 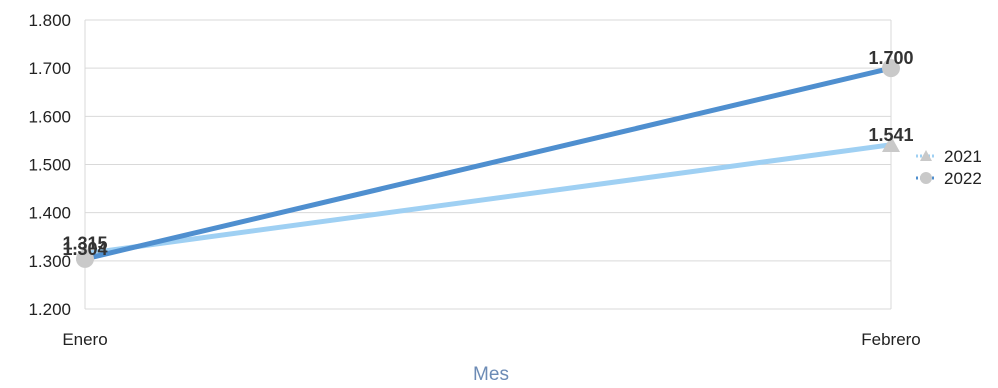 I want to click on y-tick-label: 1.700, so click(x=49, y=68).